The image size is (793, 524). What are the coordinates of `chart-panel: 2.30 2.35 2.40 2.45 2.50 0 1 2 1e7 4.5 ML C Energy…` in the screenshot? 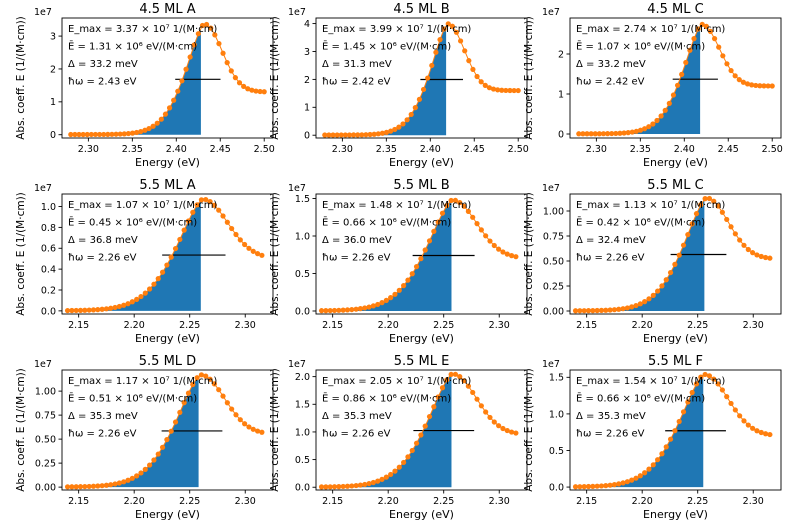 It's located at (653, 85).